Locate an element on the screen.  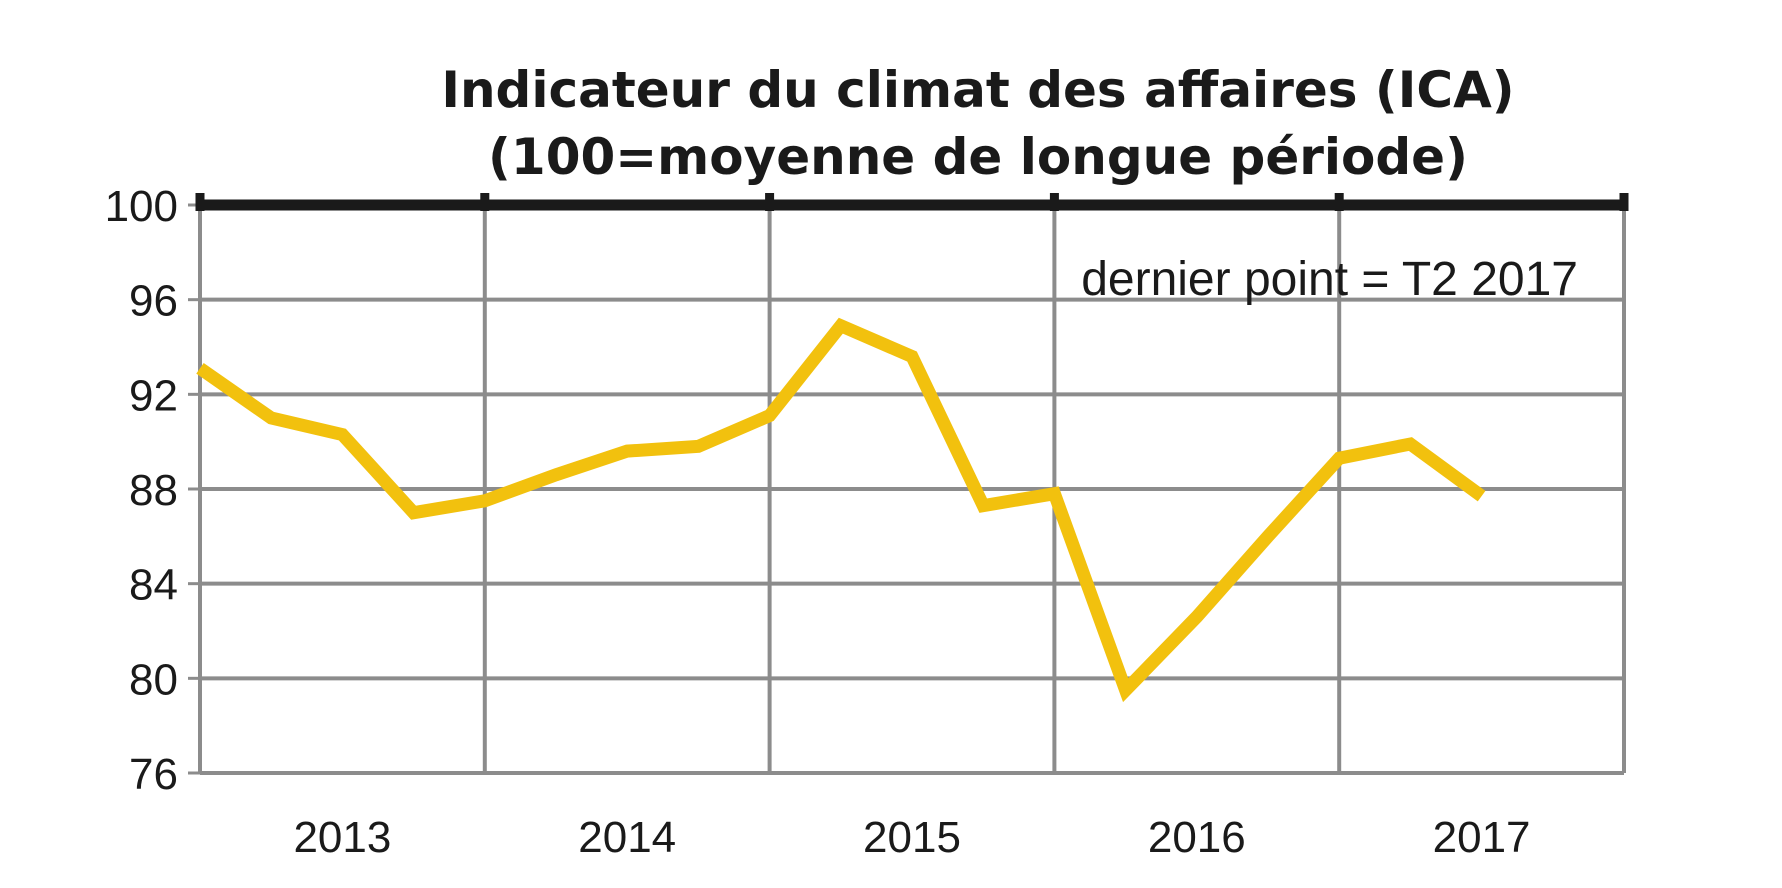
chart-subtitle: (100=moyenne de longue période) is located at coordinates (978, 157).